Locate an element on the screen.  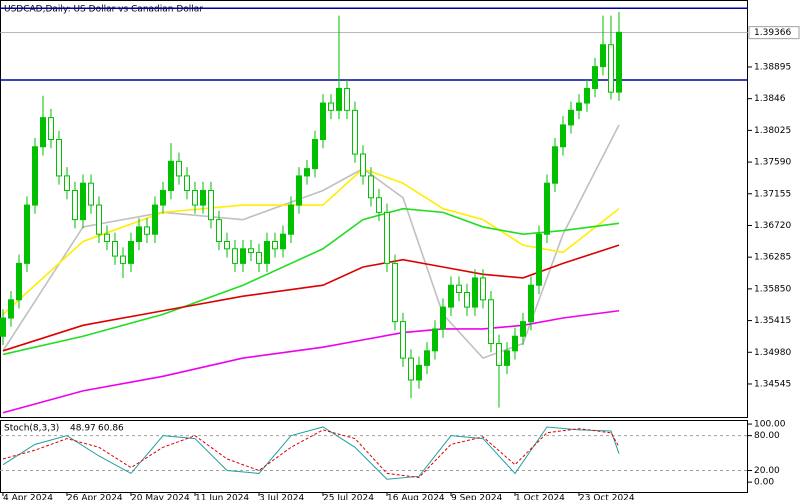
stoch-y-tick-label: 0.00 is located at coordinates (764, 483).